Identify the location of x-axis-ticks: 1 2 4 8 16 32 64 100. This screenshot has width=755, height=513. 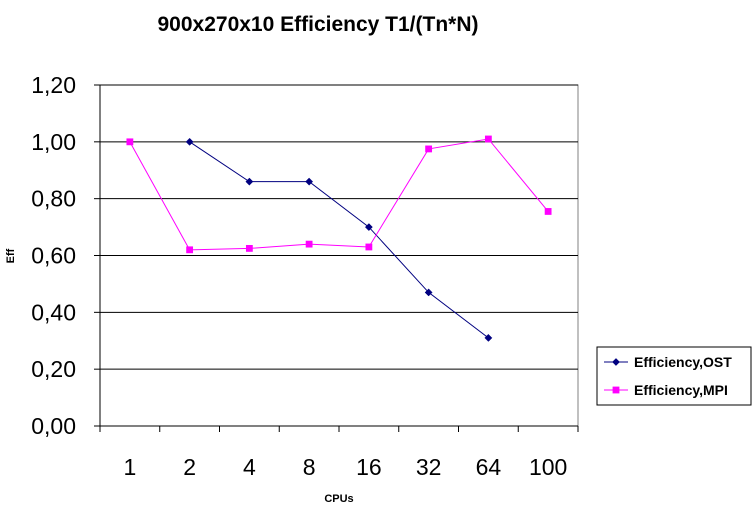
(339, 453).